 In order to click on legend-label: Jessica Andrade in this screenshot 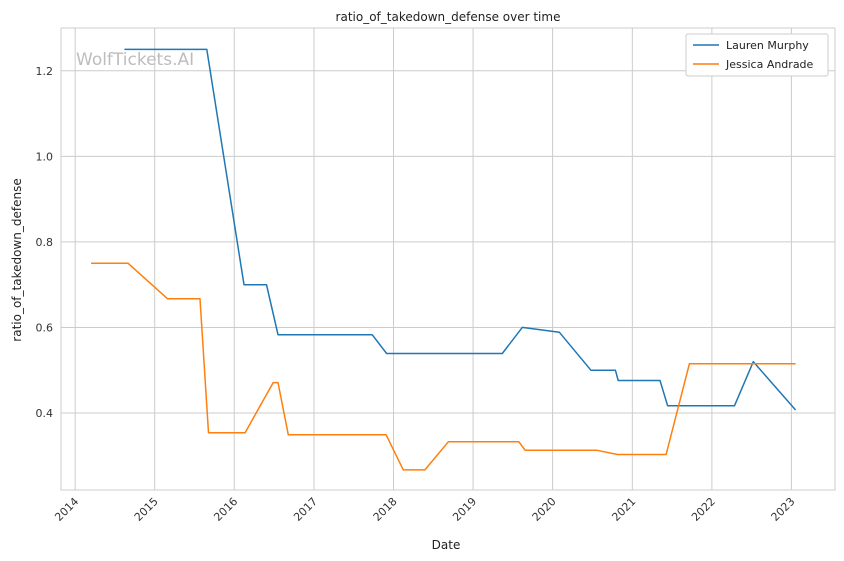, I will do `click(769, 64)`.